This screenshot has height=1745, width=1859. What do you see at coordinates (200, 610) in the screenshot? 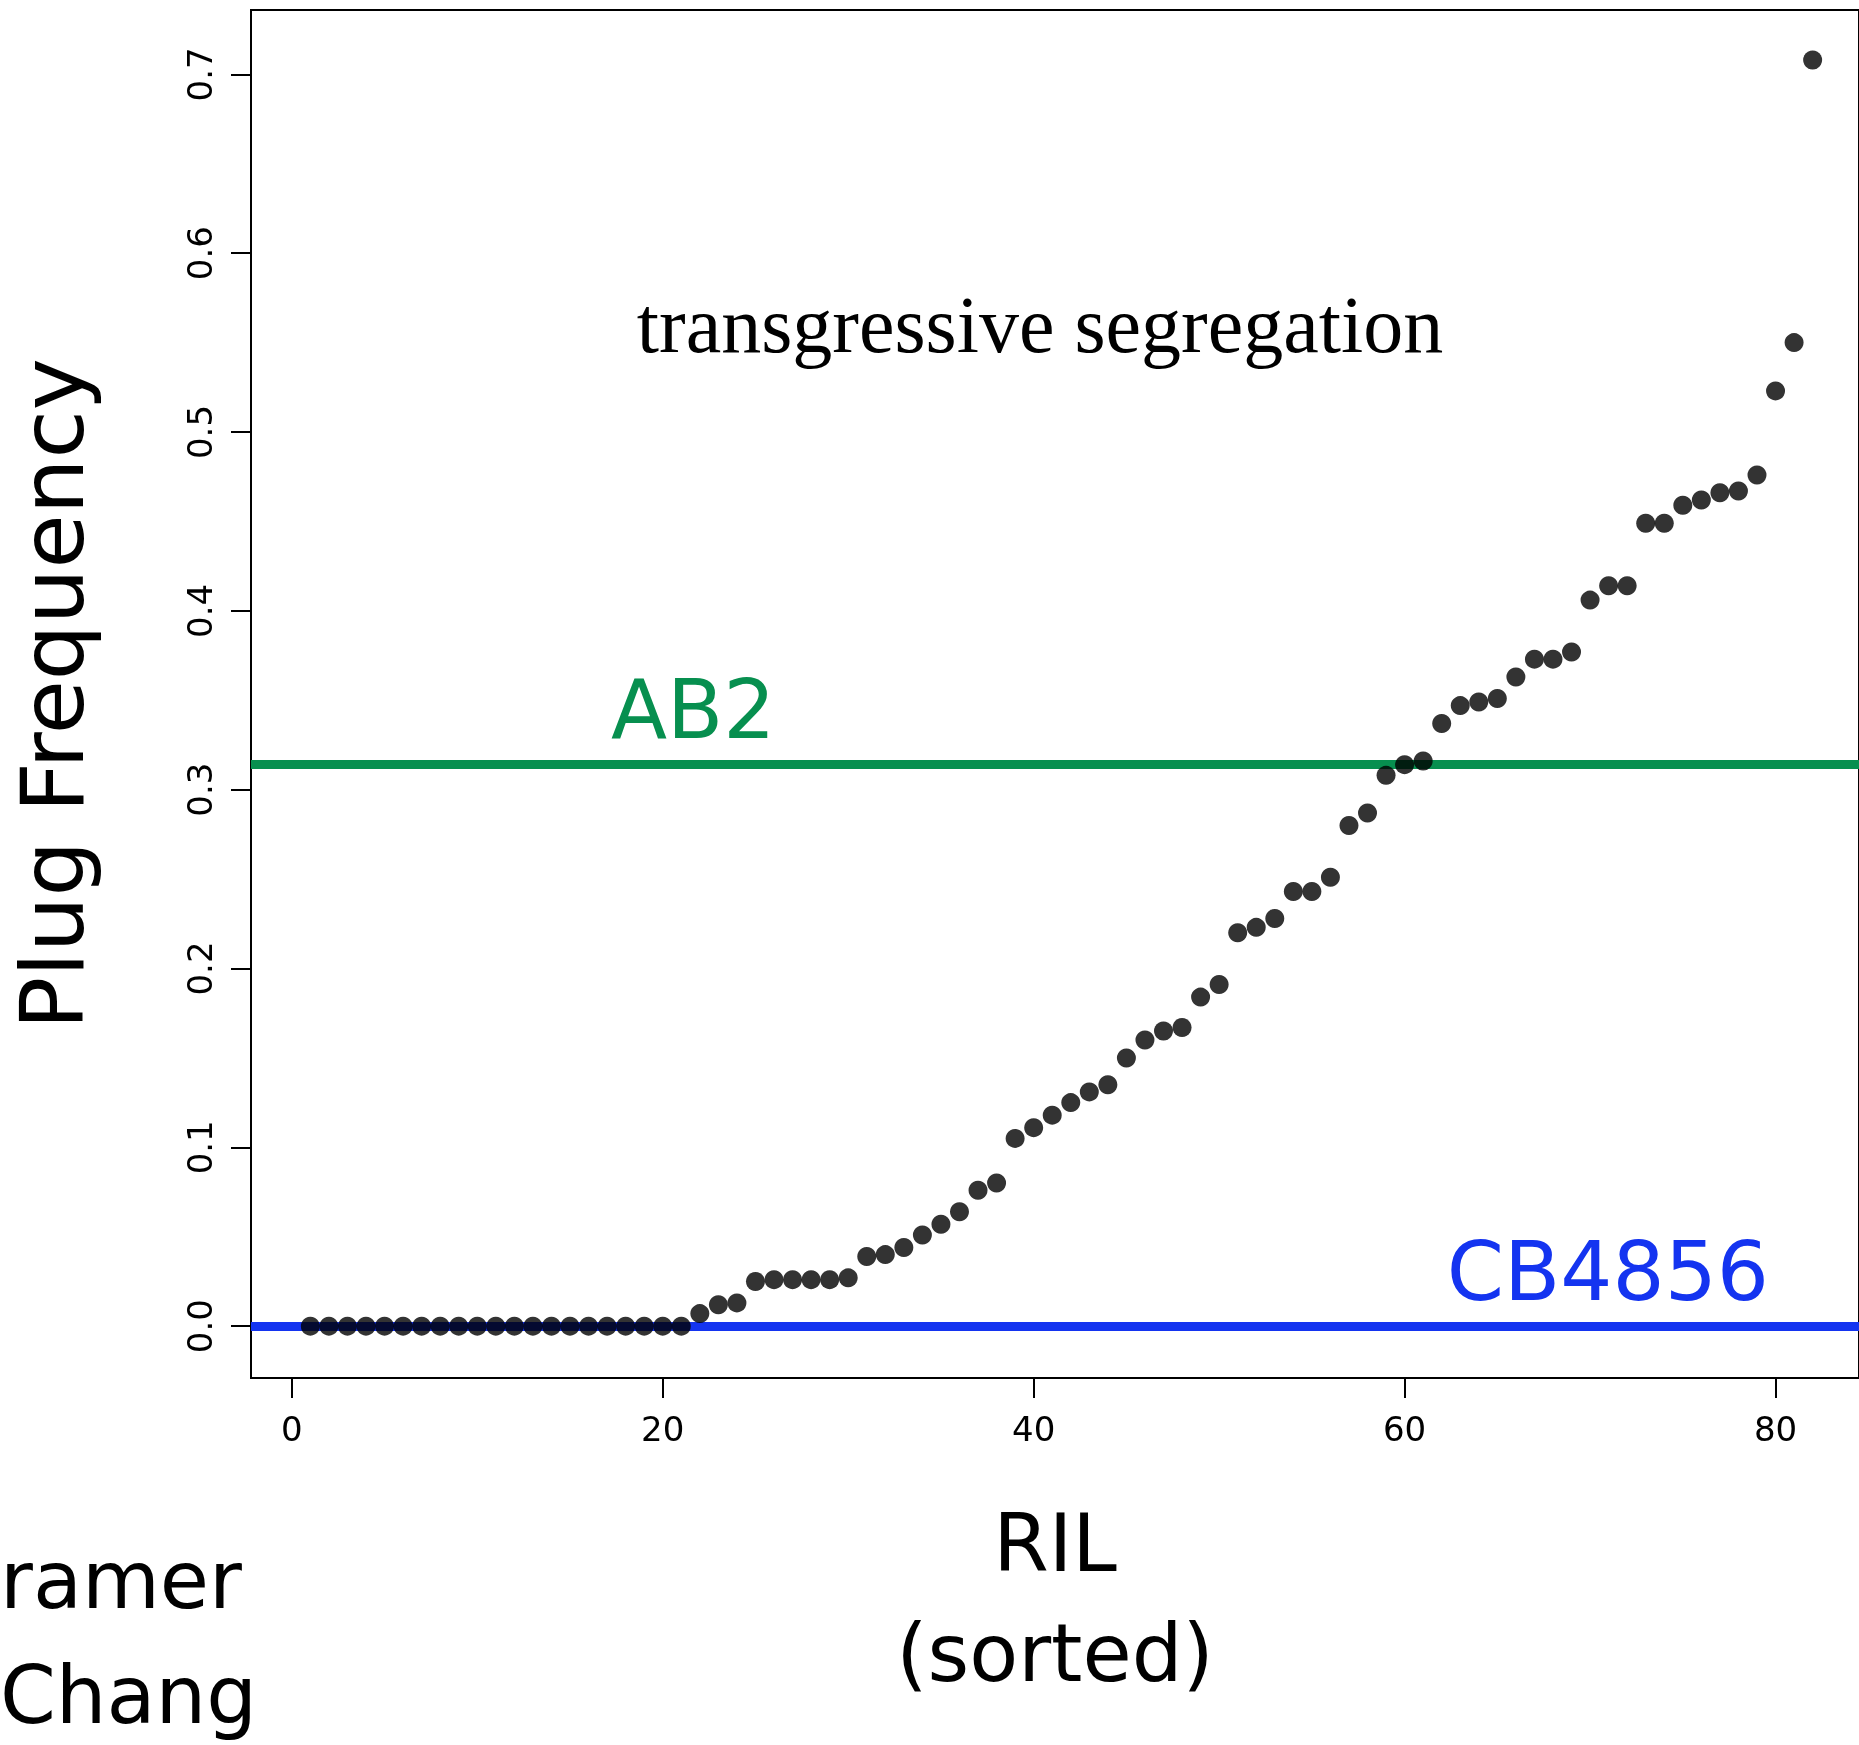
I see `y-tick-label: 0.4` at bounding box center [200, 610].